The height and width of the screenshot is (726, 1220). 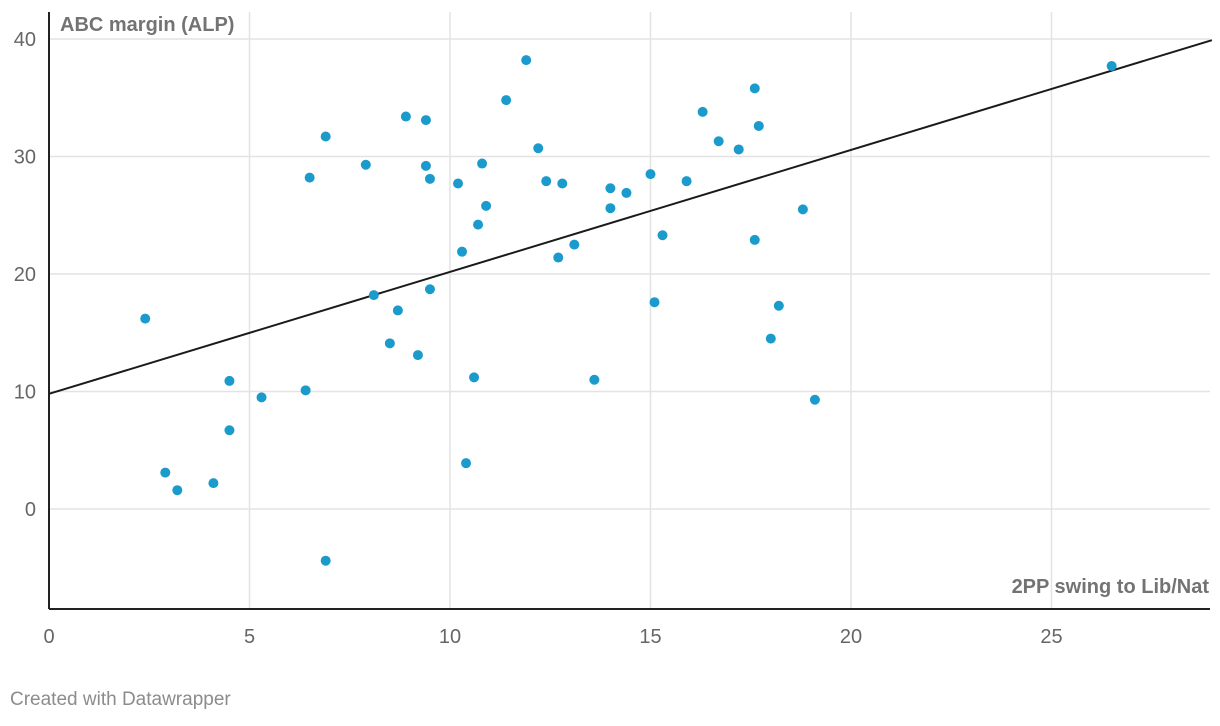 What do you see at coordinates (147, 25) in the screenshot?
I see `y-axis-title: ABC margin (ALP)` at bounding box center [147, 25].